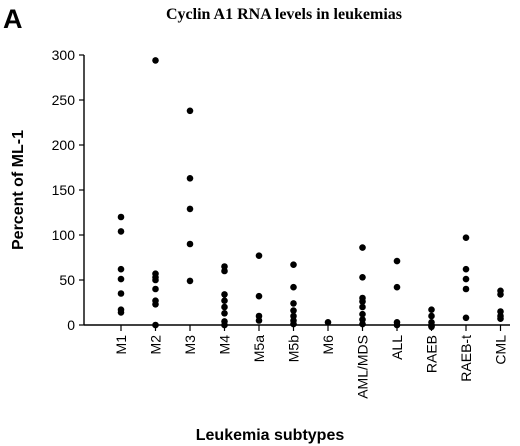 This screenshot has width=520, height=446. Describe the element at coordinates (13, 19) in the screenshot. I see `panel-label: A` at that location.